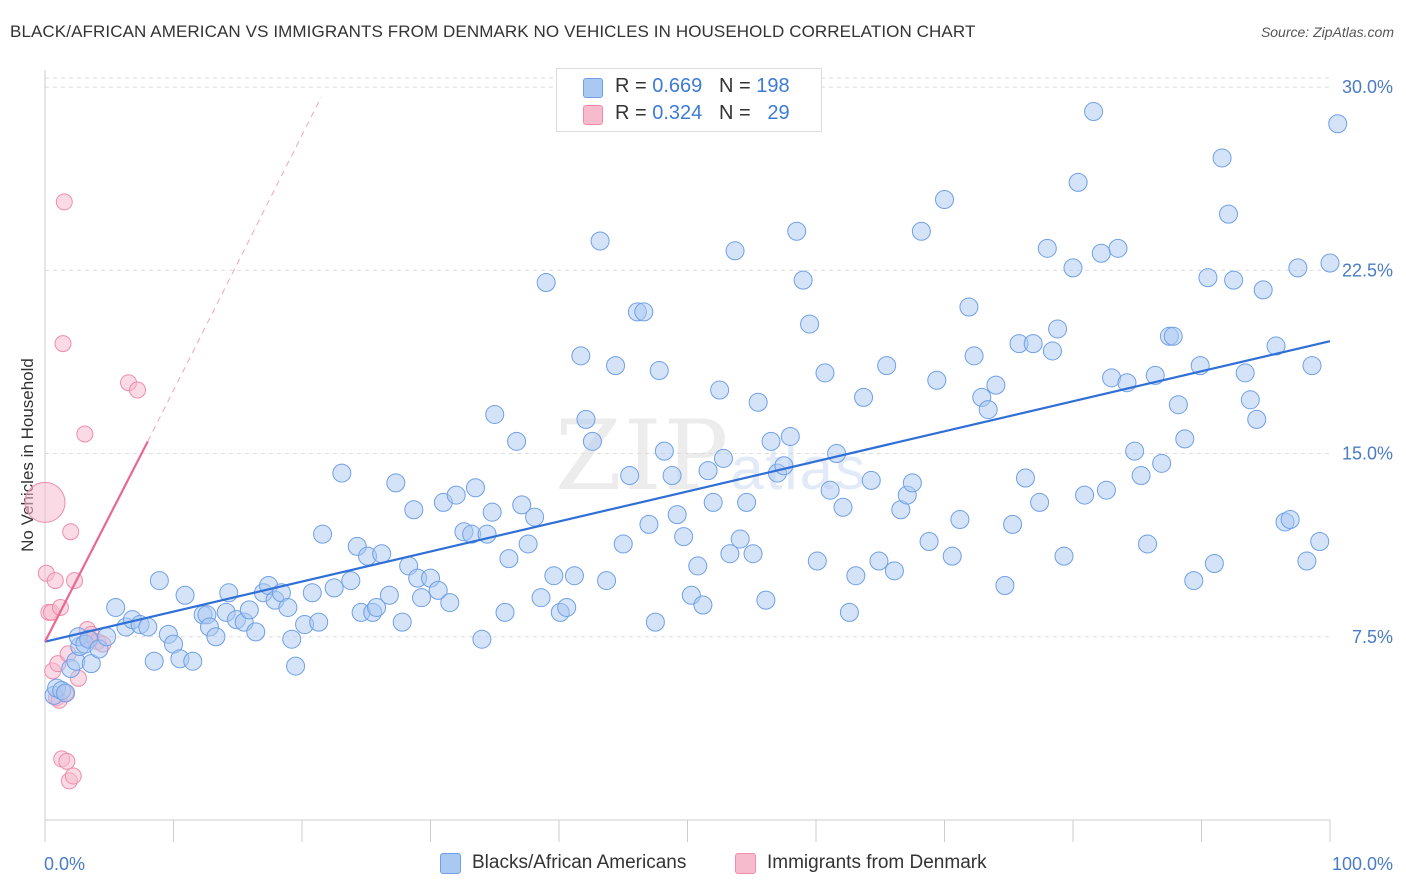  What do you see at coordinates (677, 86) in the screenshot?
I see `blue-r-value: 0.669` at bounding box center [677, 86].